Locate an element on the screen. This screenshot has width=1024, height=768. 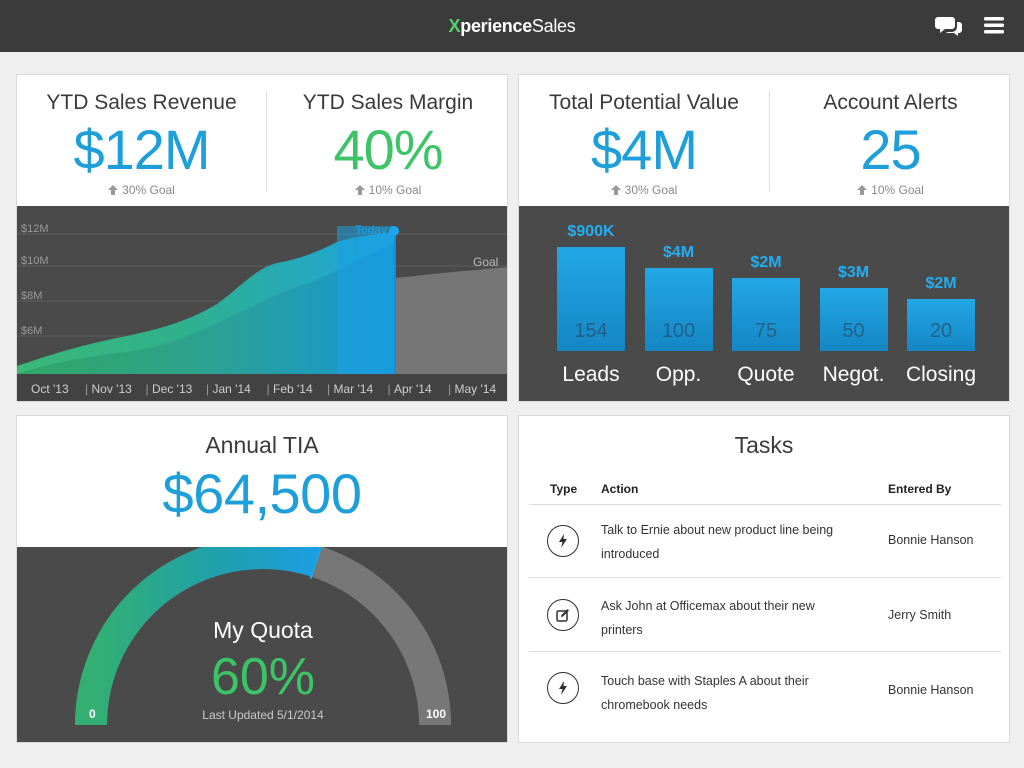
kpi-title: YTD Sales Revenue is located at coordinates (141, 102).